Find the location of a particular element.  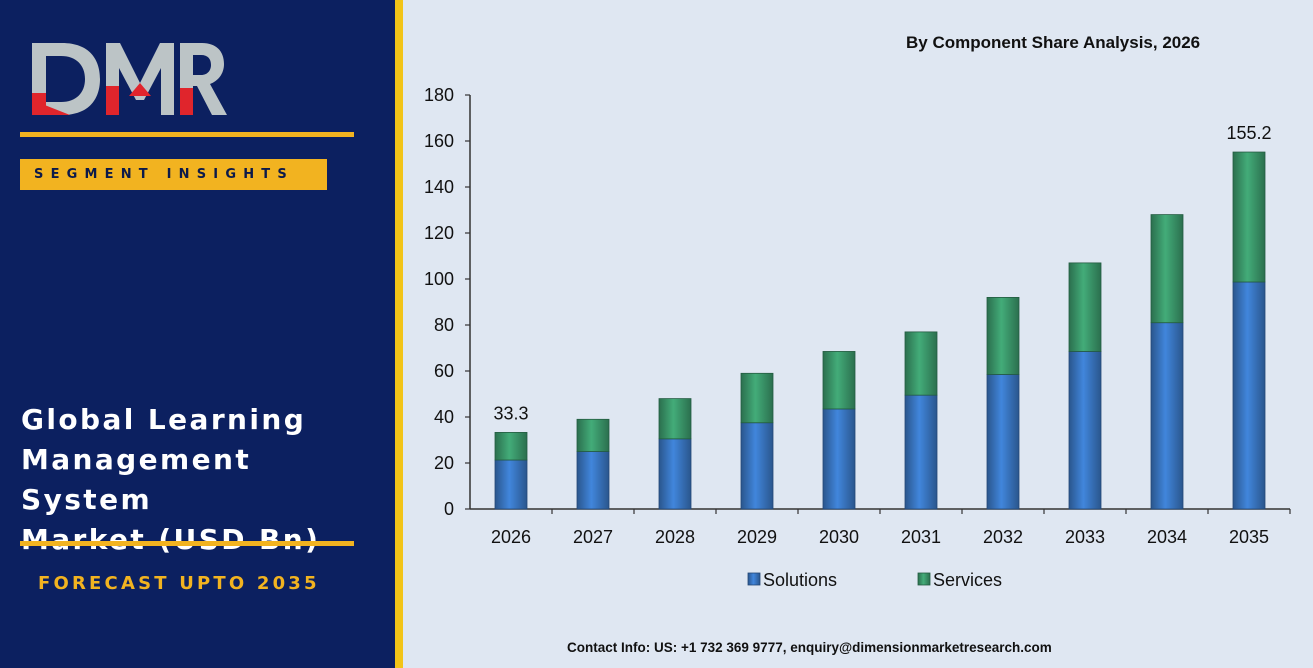

x-tick-label: 2028 is located at coordinates (675, 537).